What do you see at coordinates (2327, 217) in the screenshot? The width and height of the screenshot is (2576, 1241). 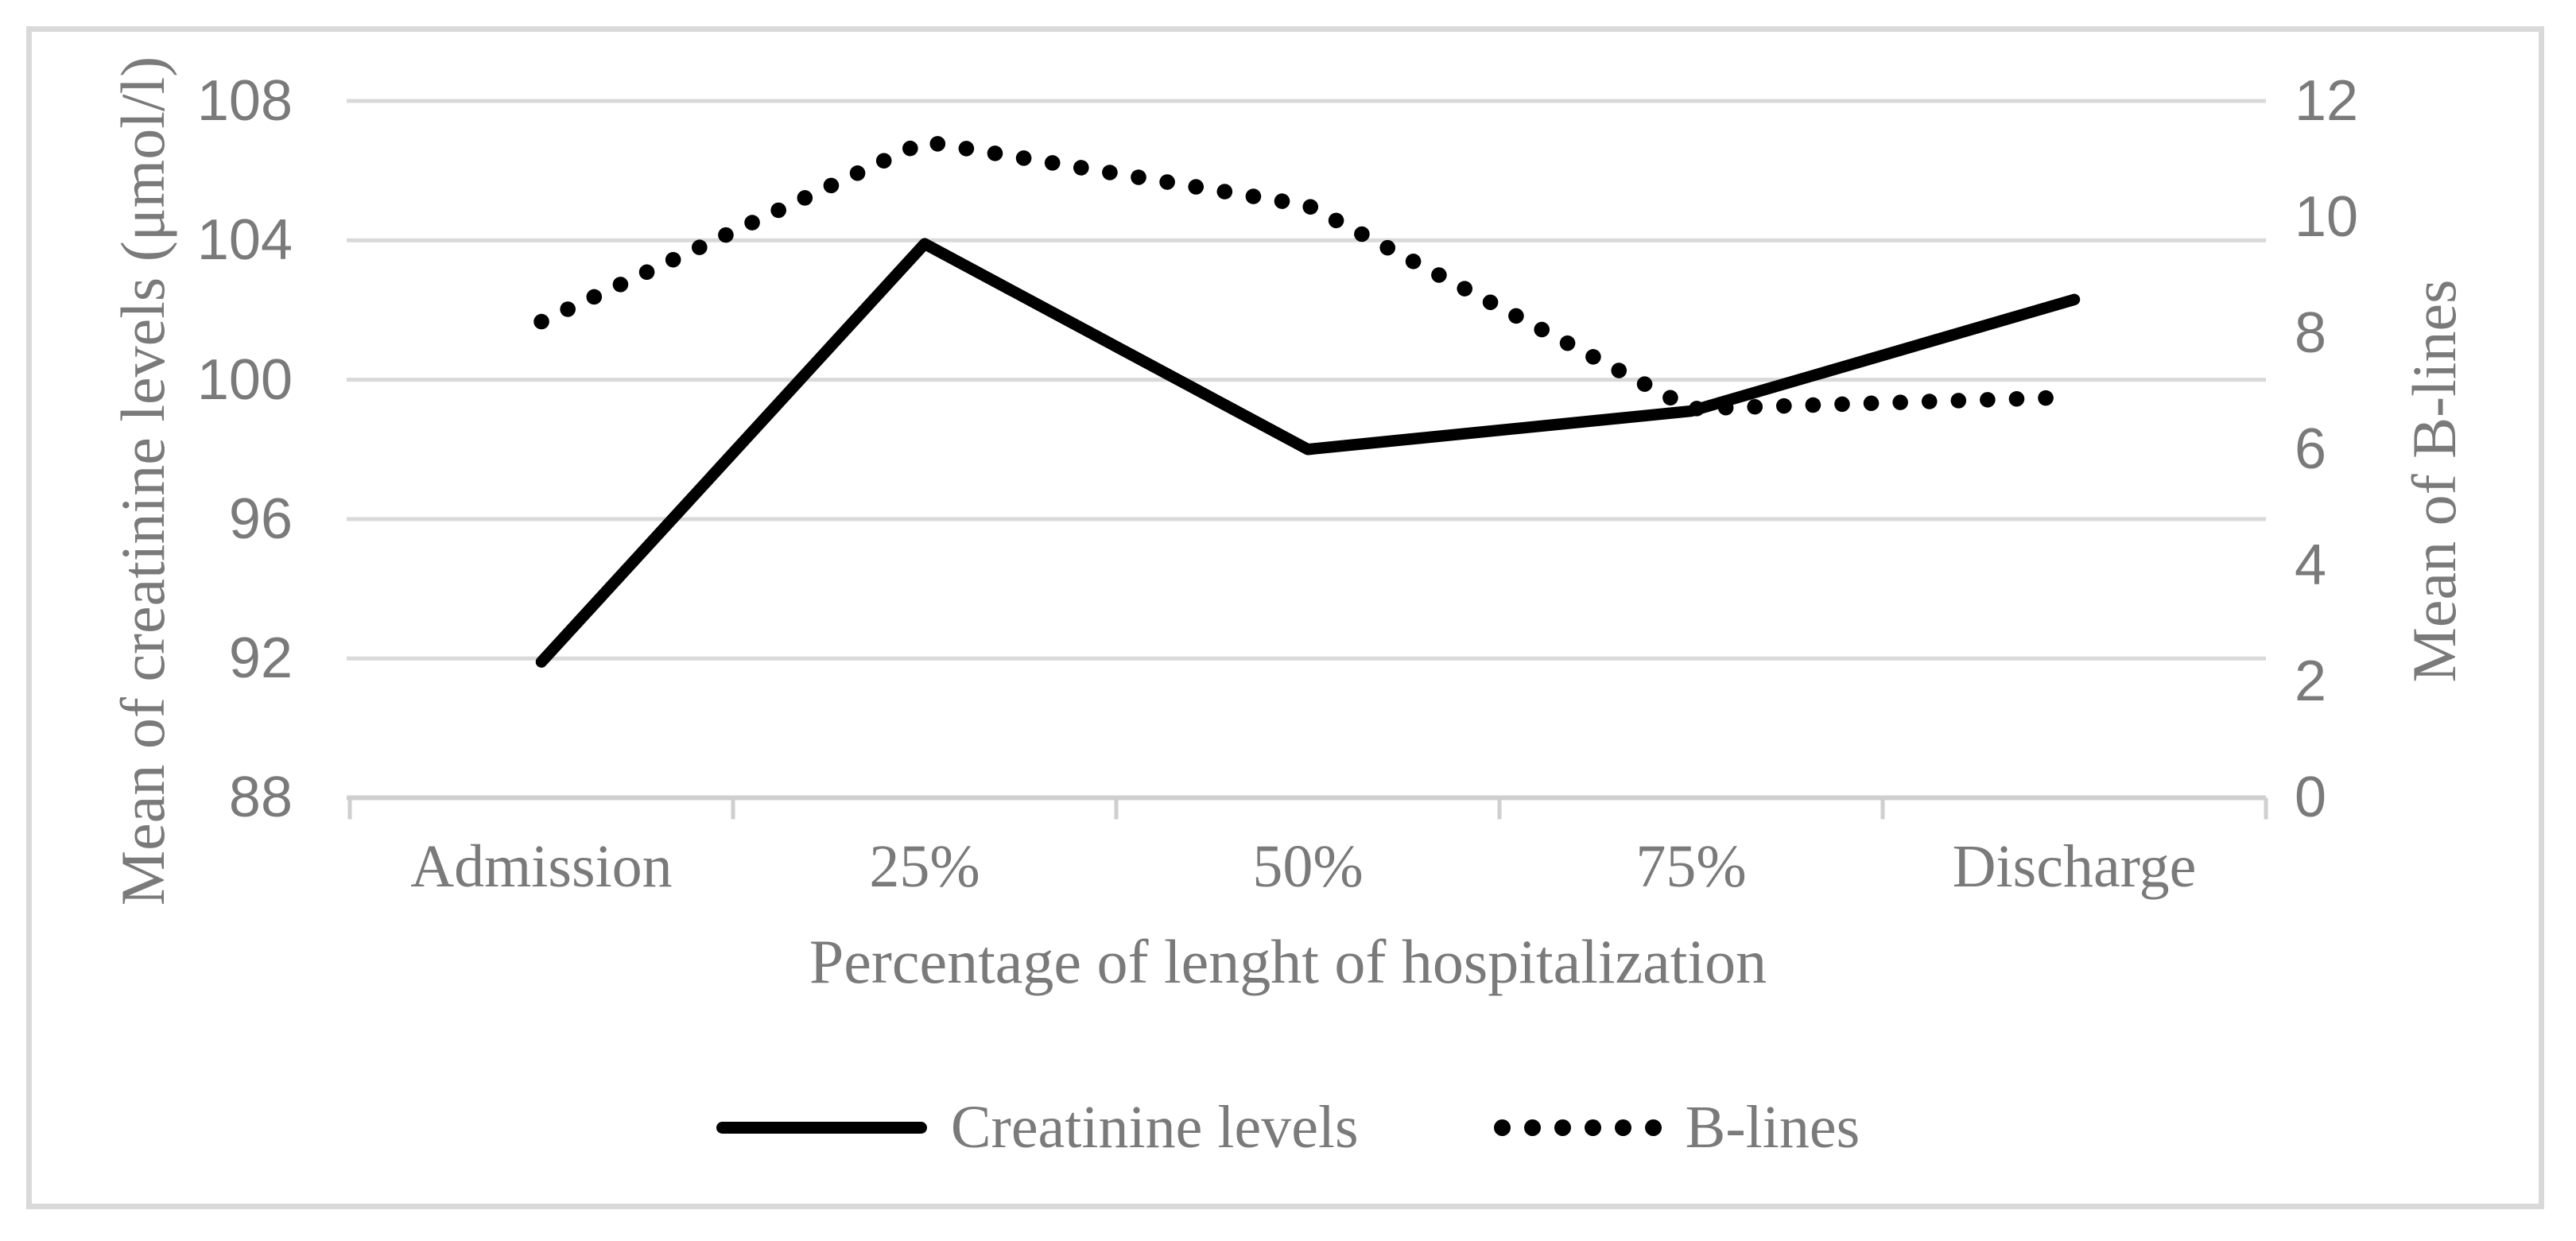 I see `y-right-tick-label: 10` at bounding box center [2327, 217].